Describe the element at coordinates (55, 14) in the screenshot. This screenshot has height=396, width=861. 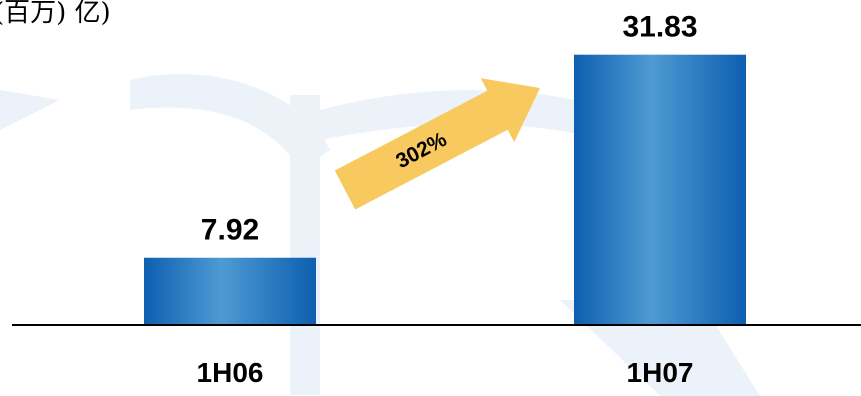
I see `unit-label: (百万) 亿)` at that location.